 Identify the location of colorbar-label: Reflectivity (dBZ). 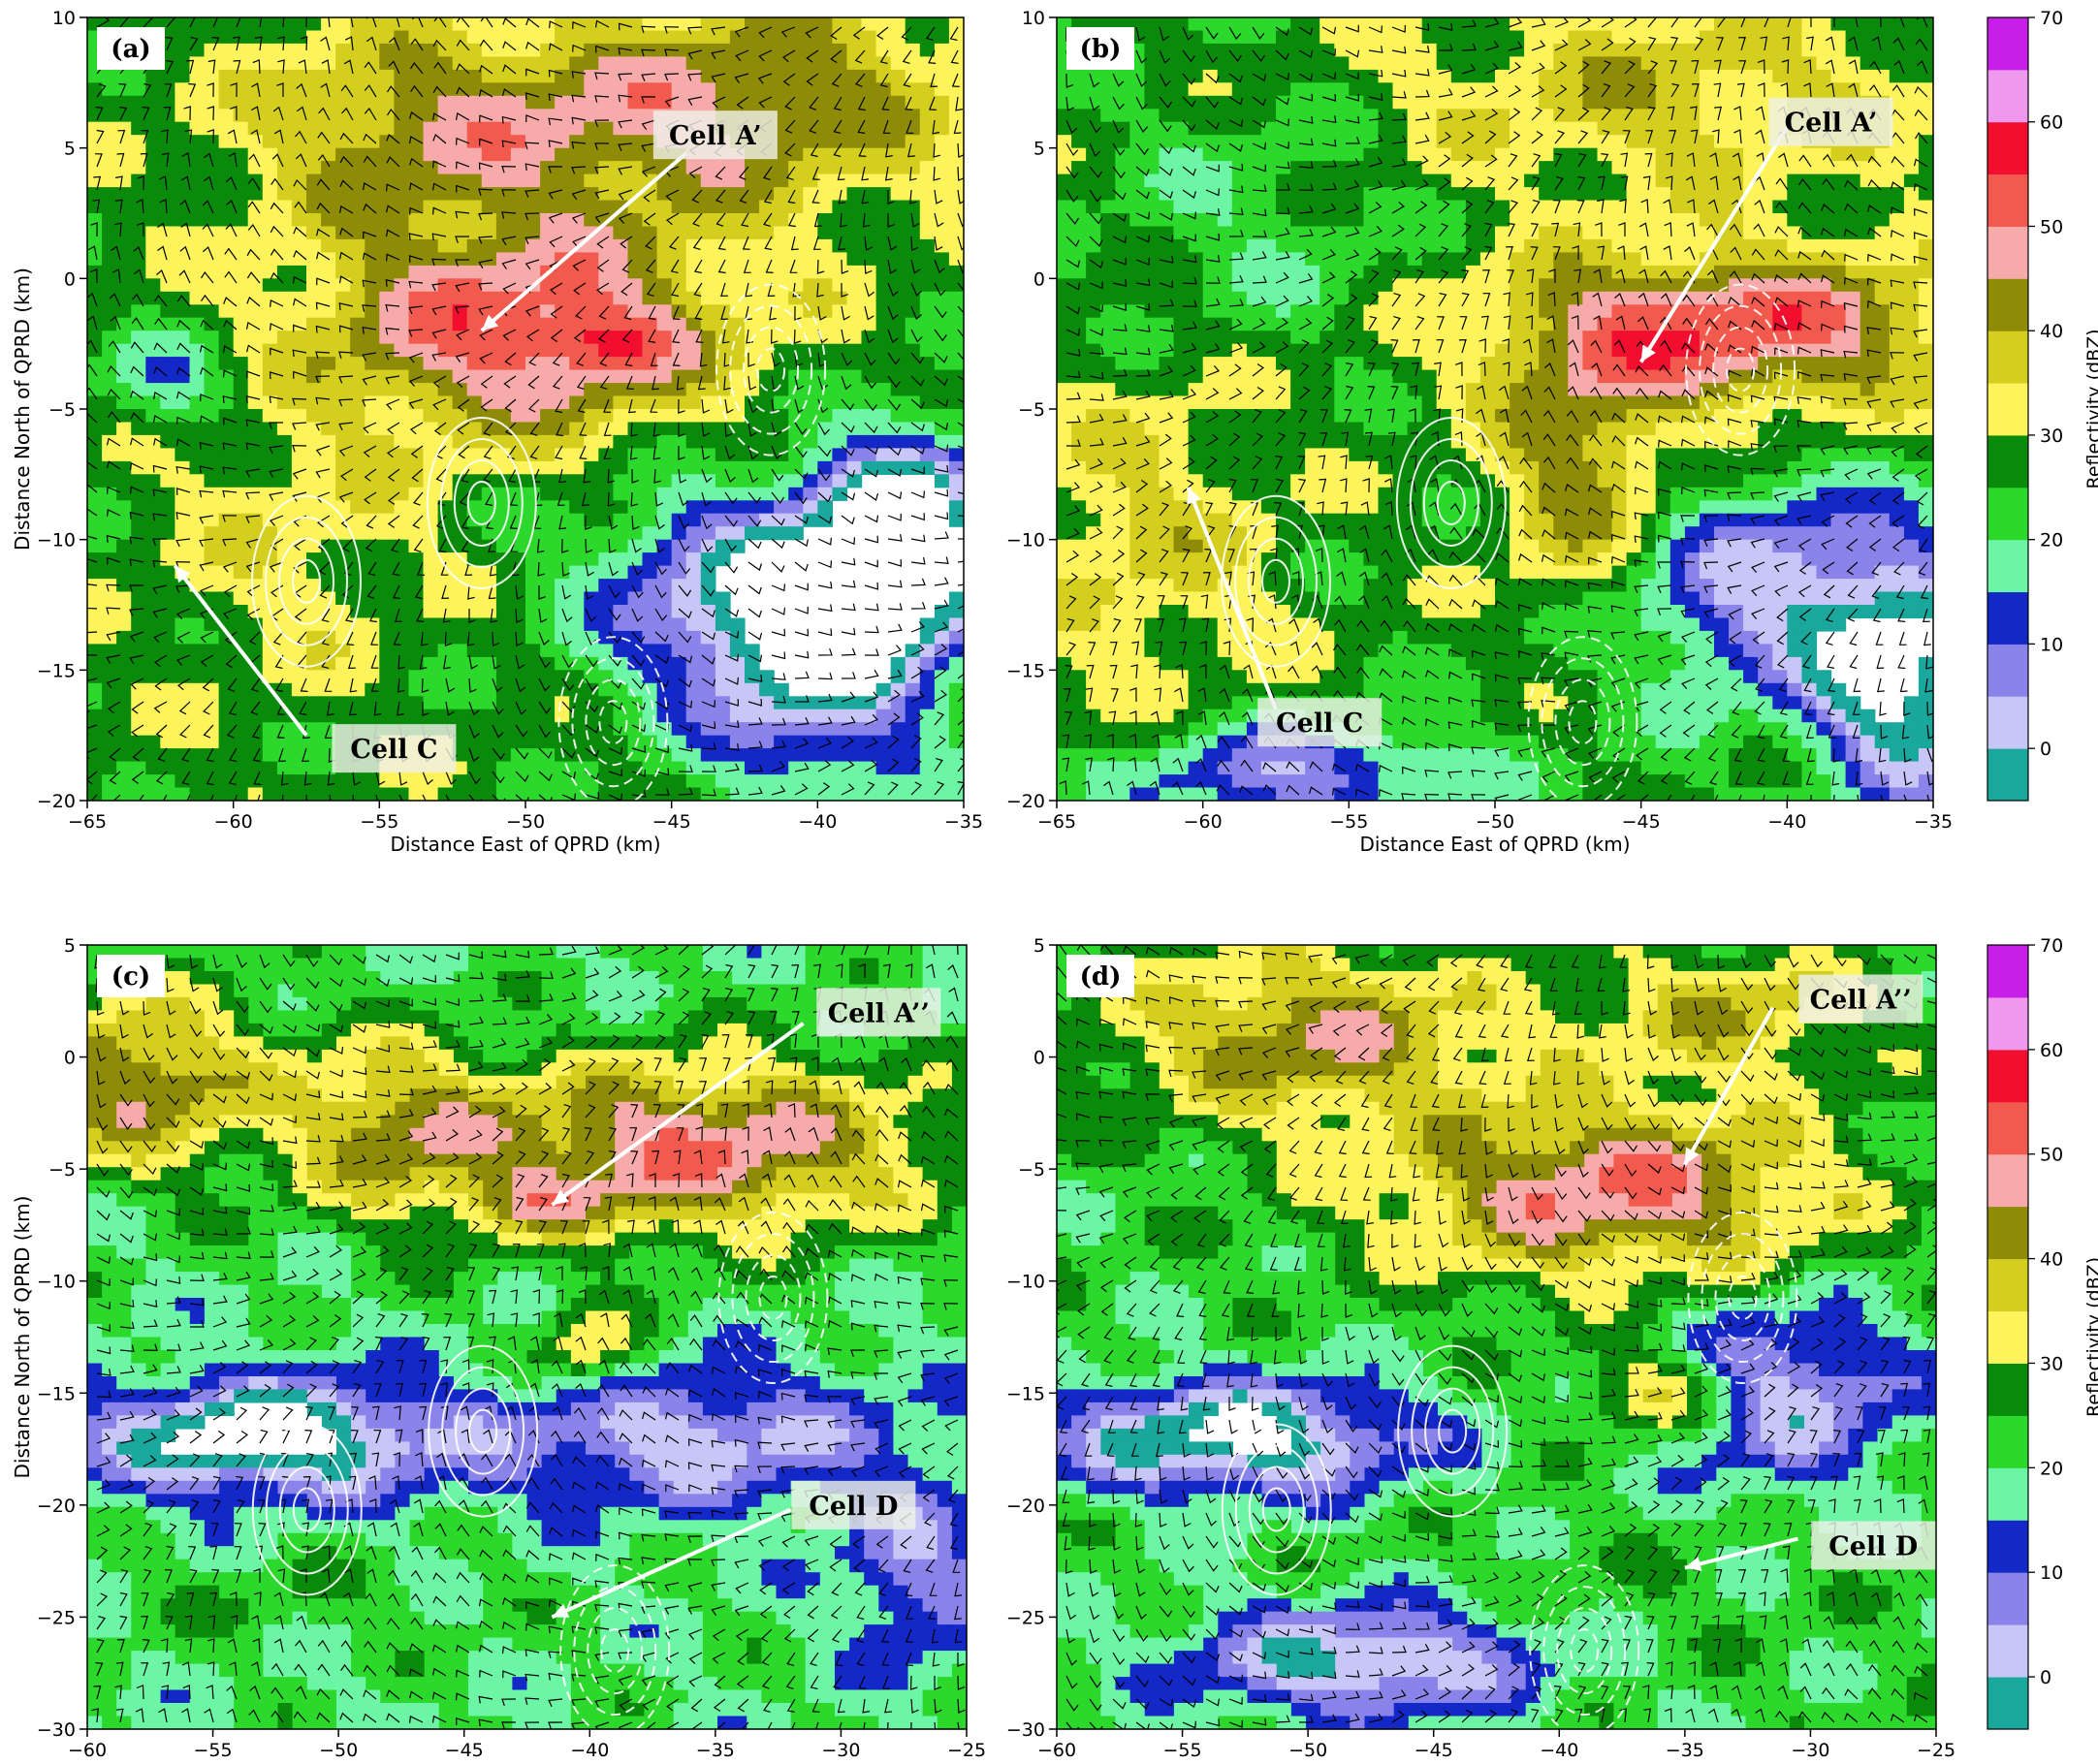
(2090, 409).